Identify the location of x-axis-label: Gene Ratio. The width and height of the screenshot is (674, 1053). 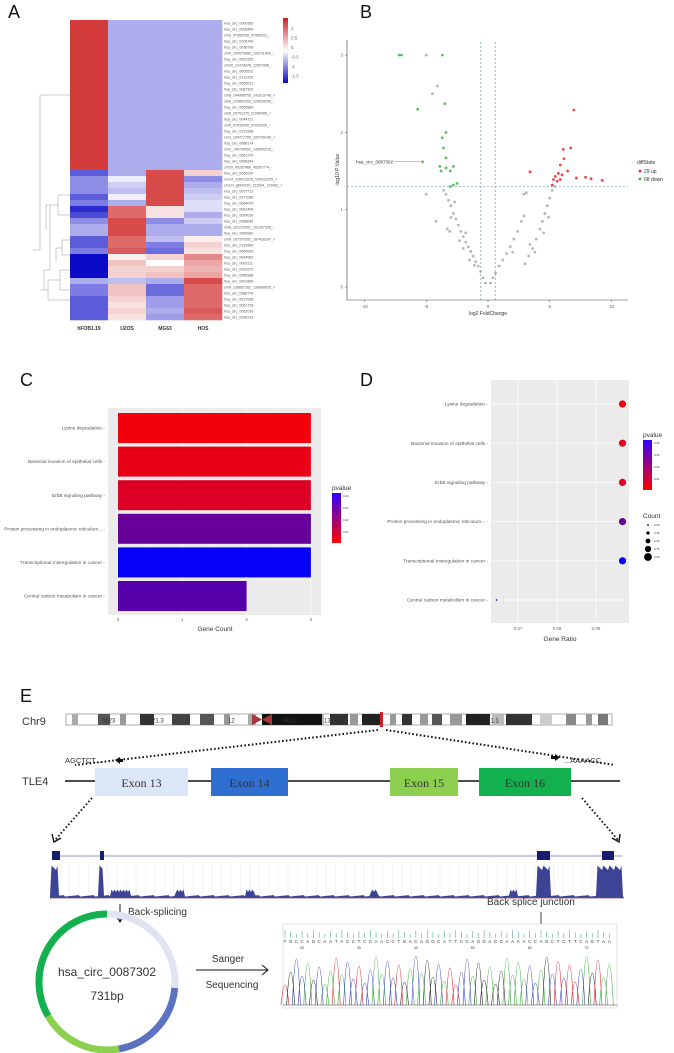
(560, 639).